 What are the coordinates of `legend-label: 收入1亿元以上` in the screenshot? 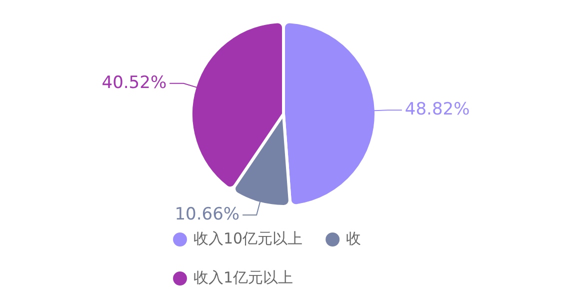 It's located at (244, 277).